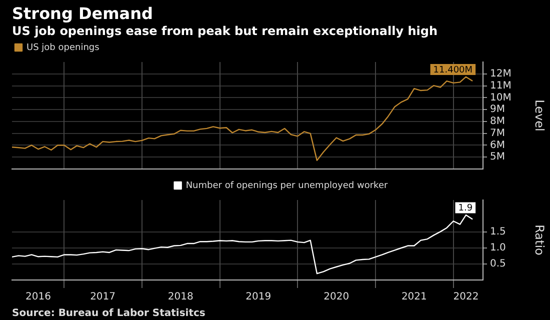 This screenshot has height=320, width=550. What do you see at coordinates (337, 297) in the screenshot?
I see `x-tick-label: 2020` at bounding box center [337, 297].